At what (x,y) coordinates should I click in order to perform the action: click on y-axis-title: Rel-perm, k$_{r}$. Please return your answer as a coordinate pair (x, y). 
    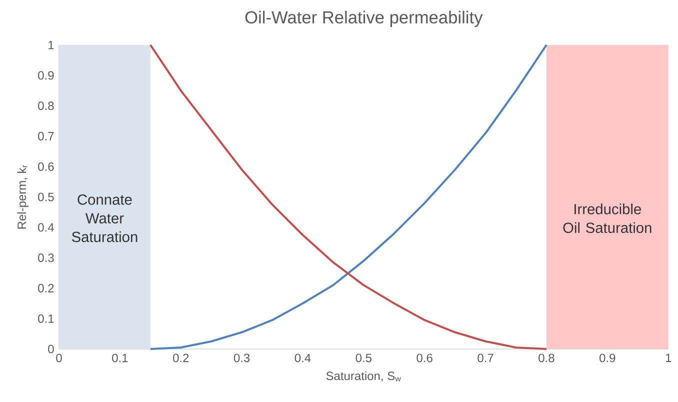
    Looking at the image, I should click on (22, 197).